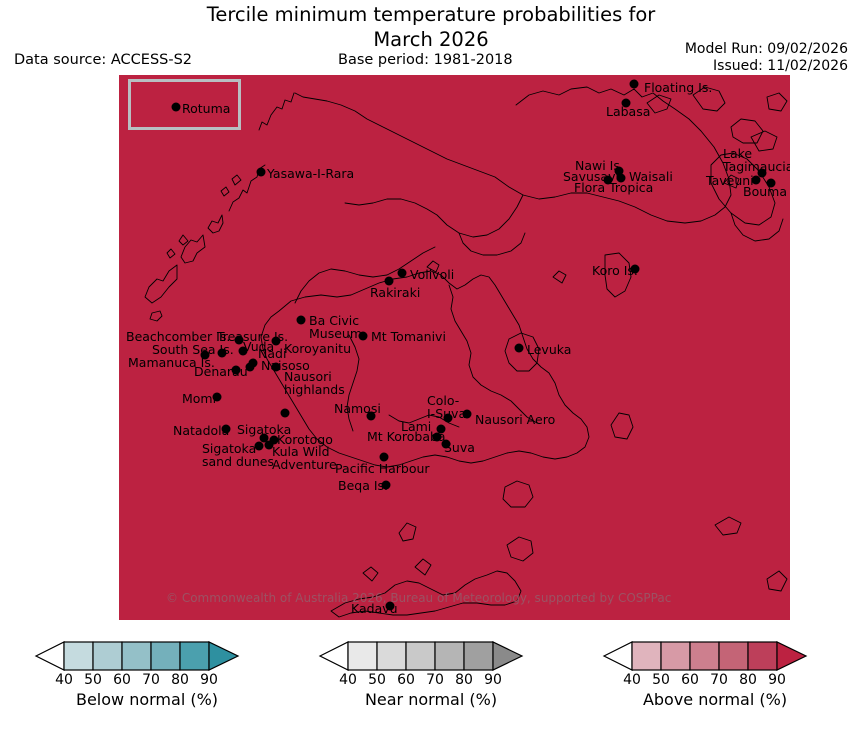 The height and width of the screenshot is (736, 862). Describe the element at coordinates (178, 336) in the screenshot. I see `station-label-beachcomber-is: Beachcomber Is.` at that location.